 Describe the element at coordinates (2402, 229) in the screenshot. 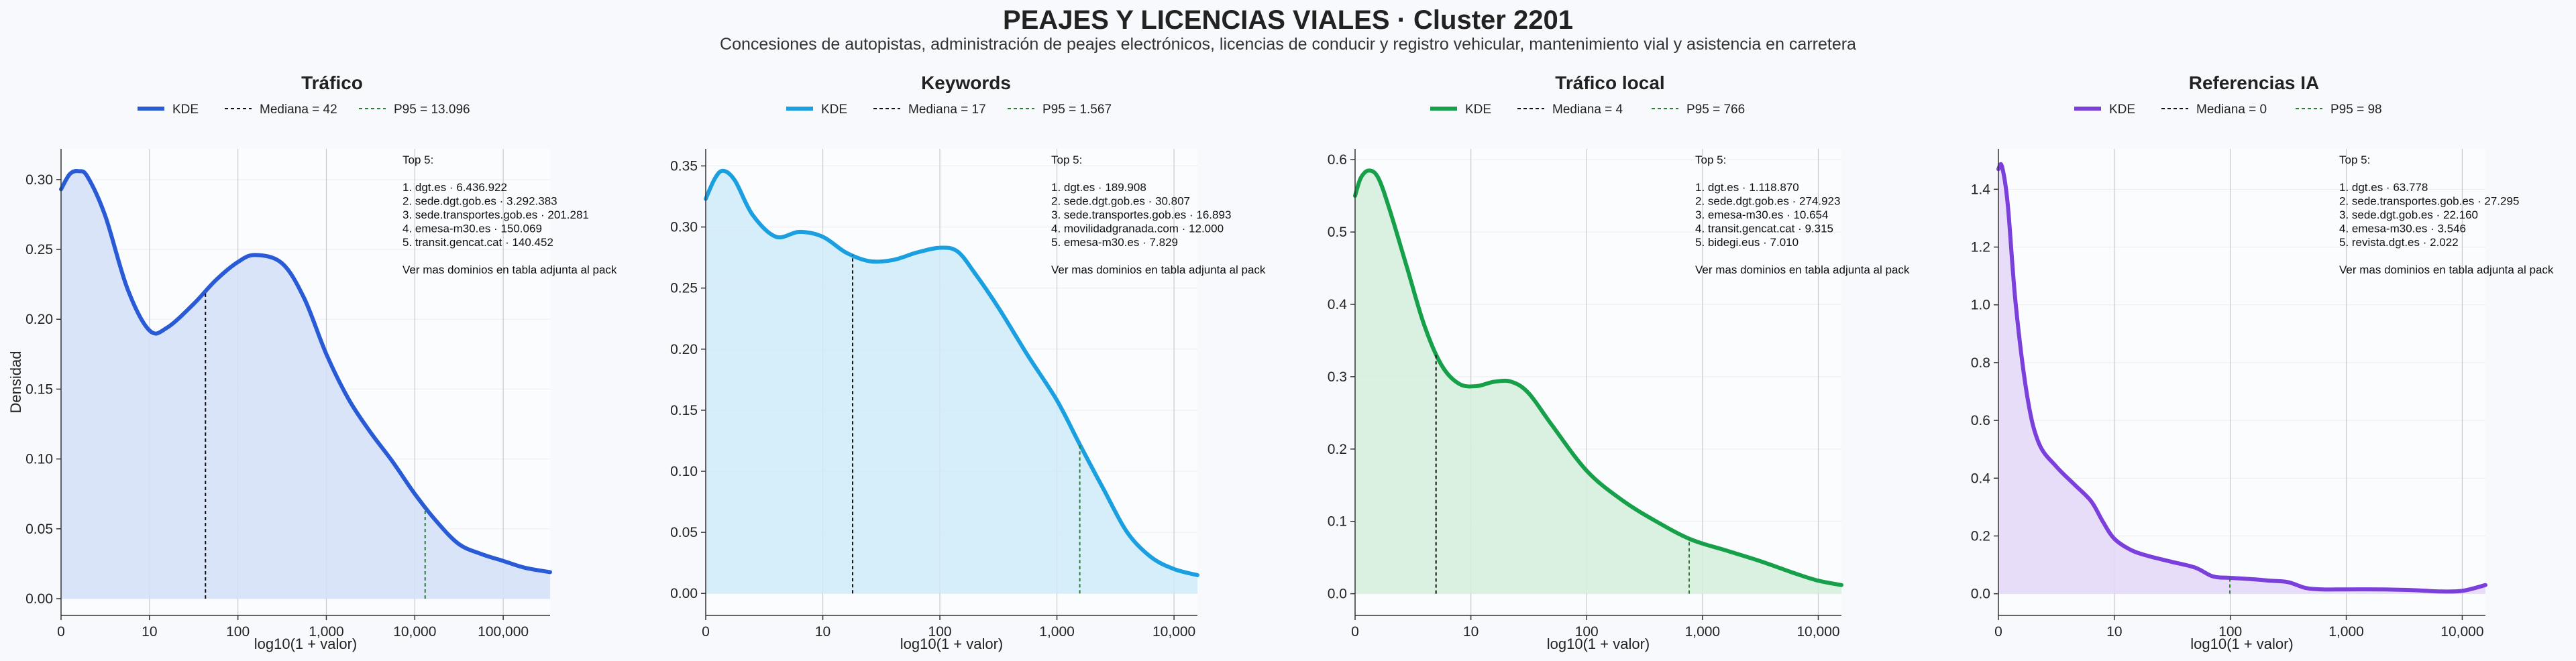

I see `top5-line: 4. emesa-m30.es · 3.546` at that location.